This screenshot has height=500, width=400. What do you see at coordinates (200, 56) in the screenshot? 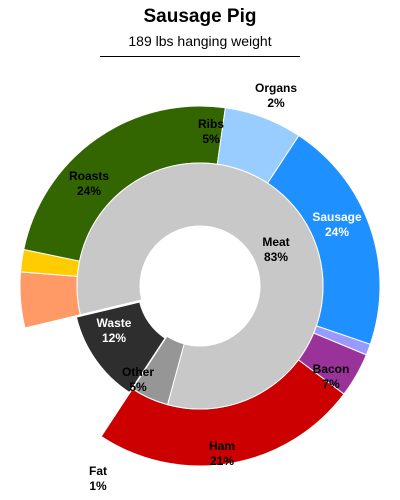
I see `title-underline` at bounding box center [200, 56].